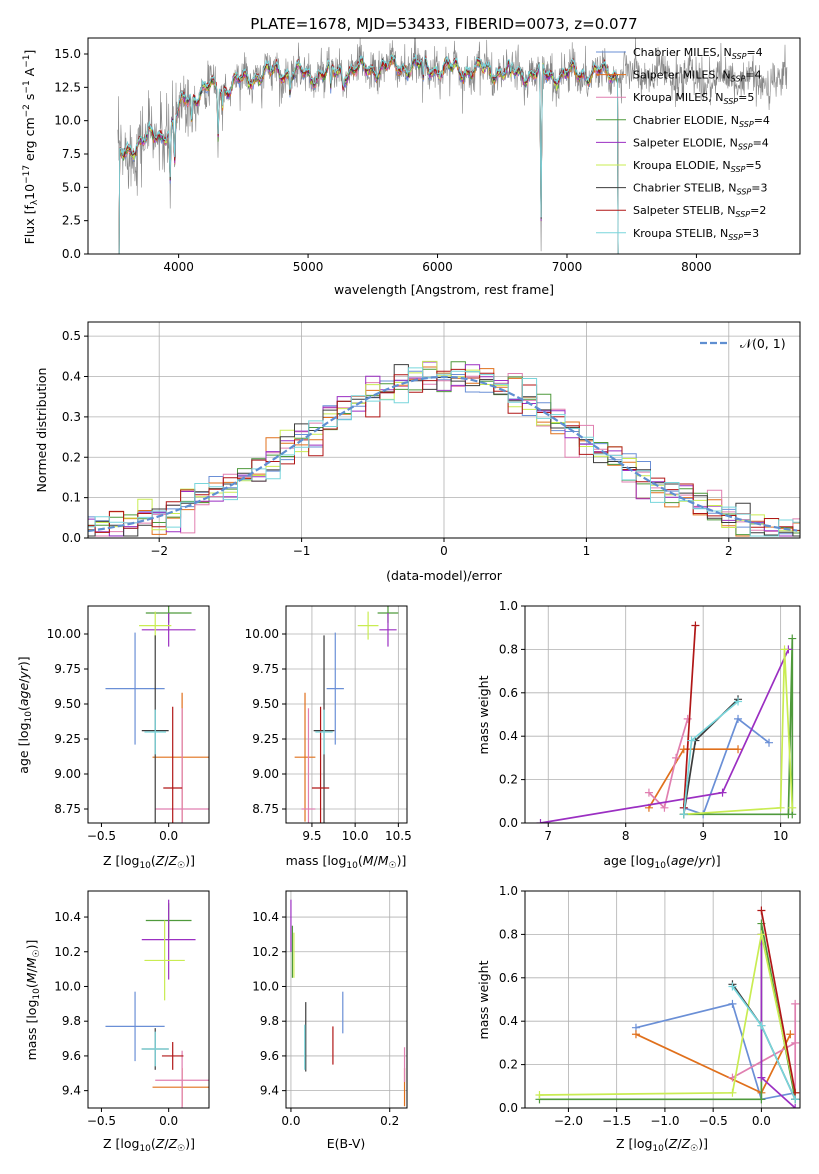  What do you see at coordinates (697, 166) in the screenshot?
I see `legend-entry: Kroupa ELODIE, NSSP=5` at bounding box center [697, 166].